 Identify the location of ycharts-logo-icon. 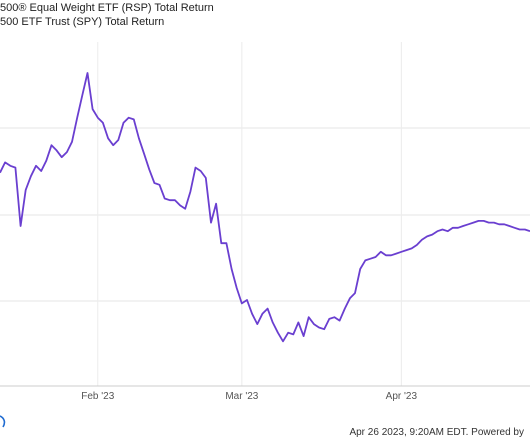
(3, 421).